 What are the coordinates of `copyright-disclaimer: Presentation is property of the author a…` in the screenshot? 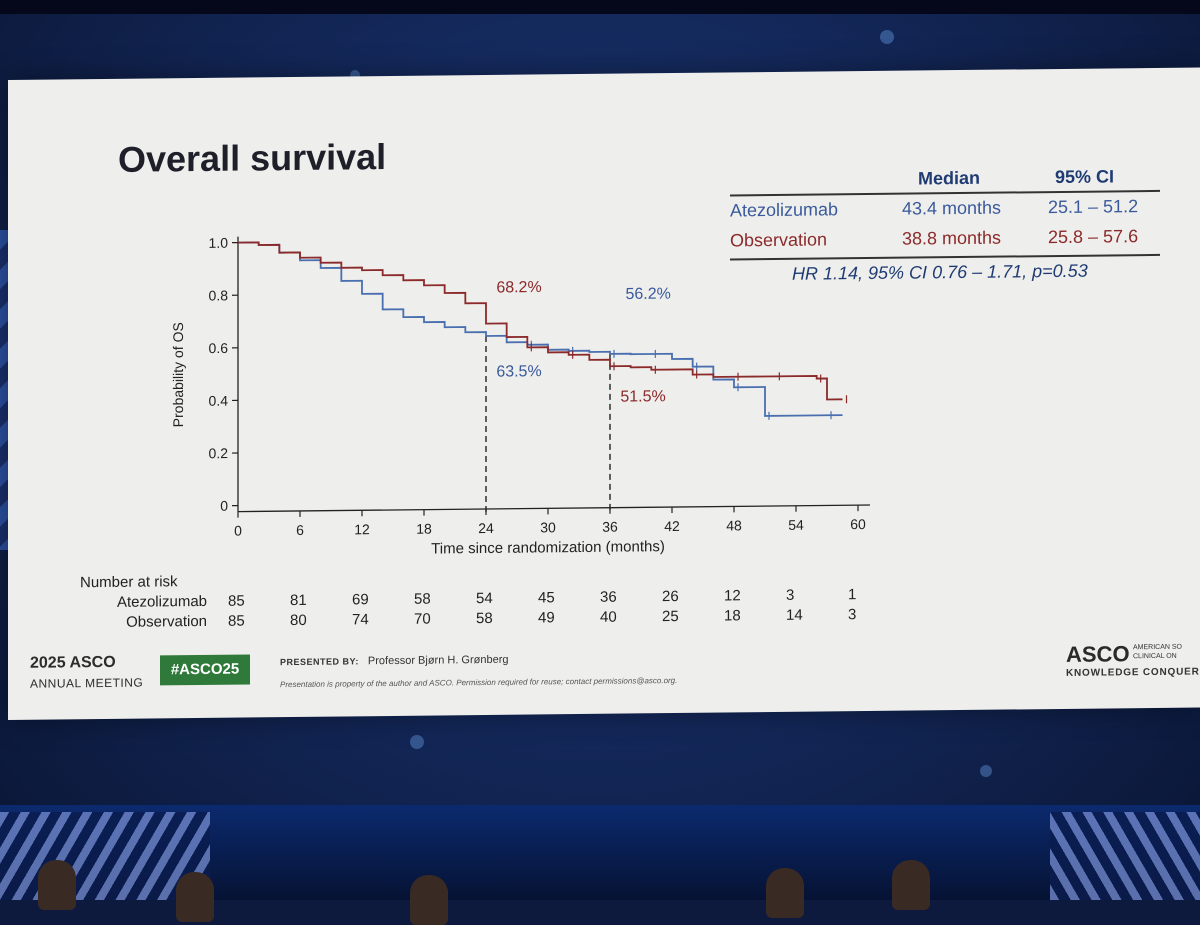 It's located at (478, 682).